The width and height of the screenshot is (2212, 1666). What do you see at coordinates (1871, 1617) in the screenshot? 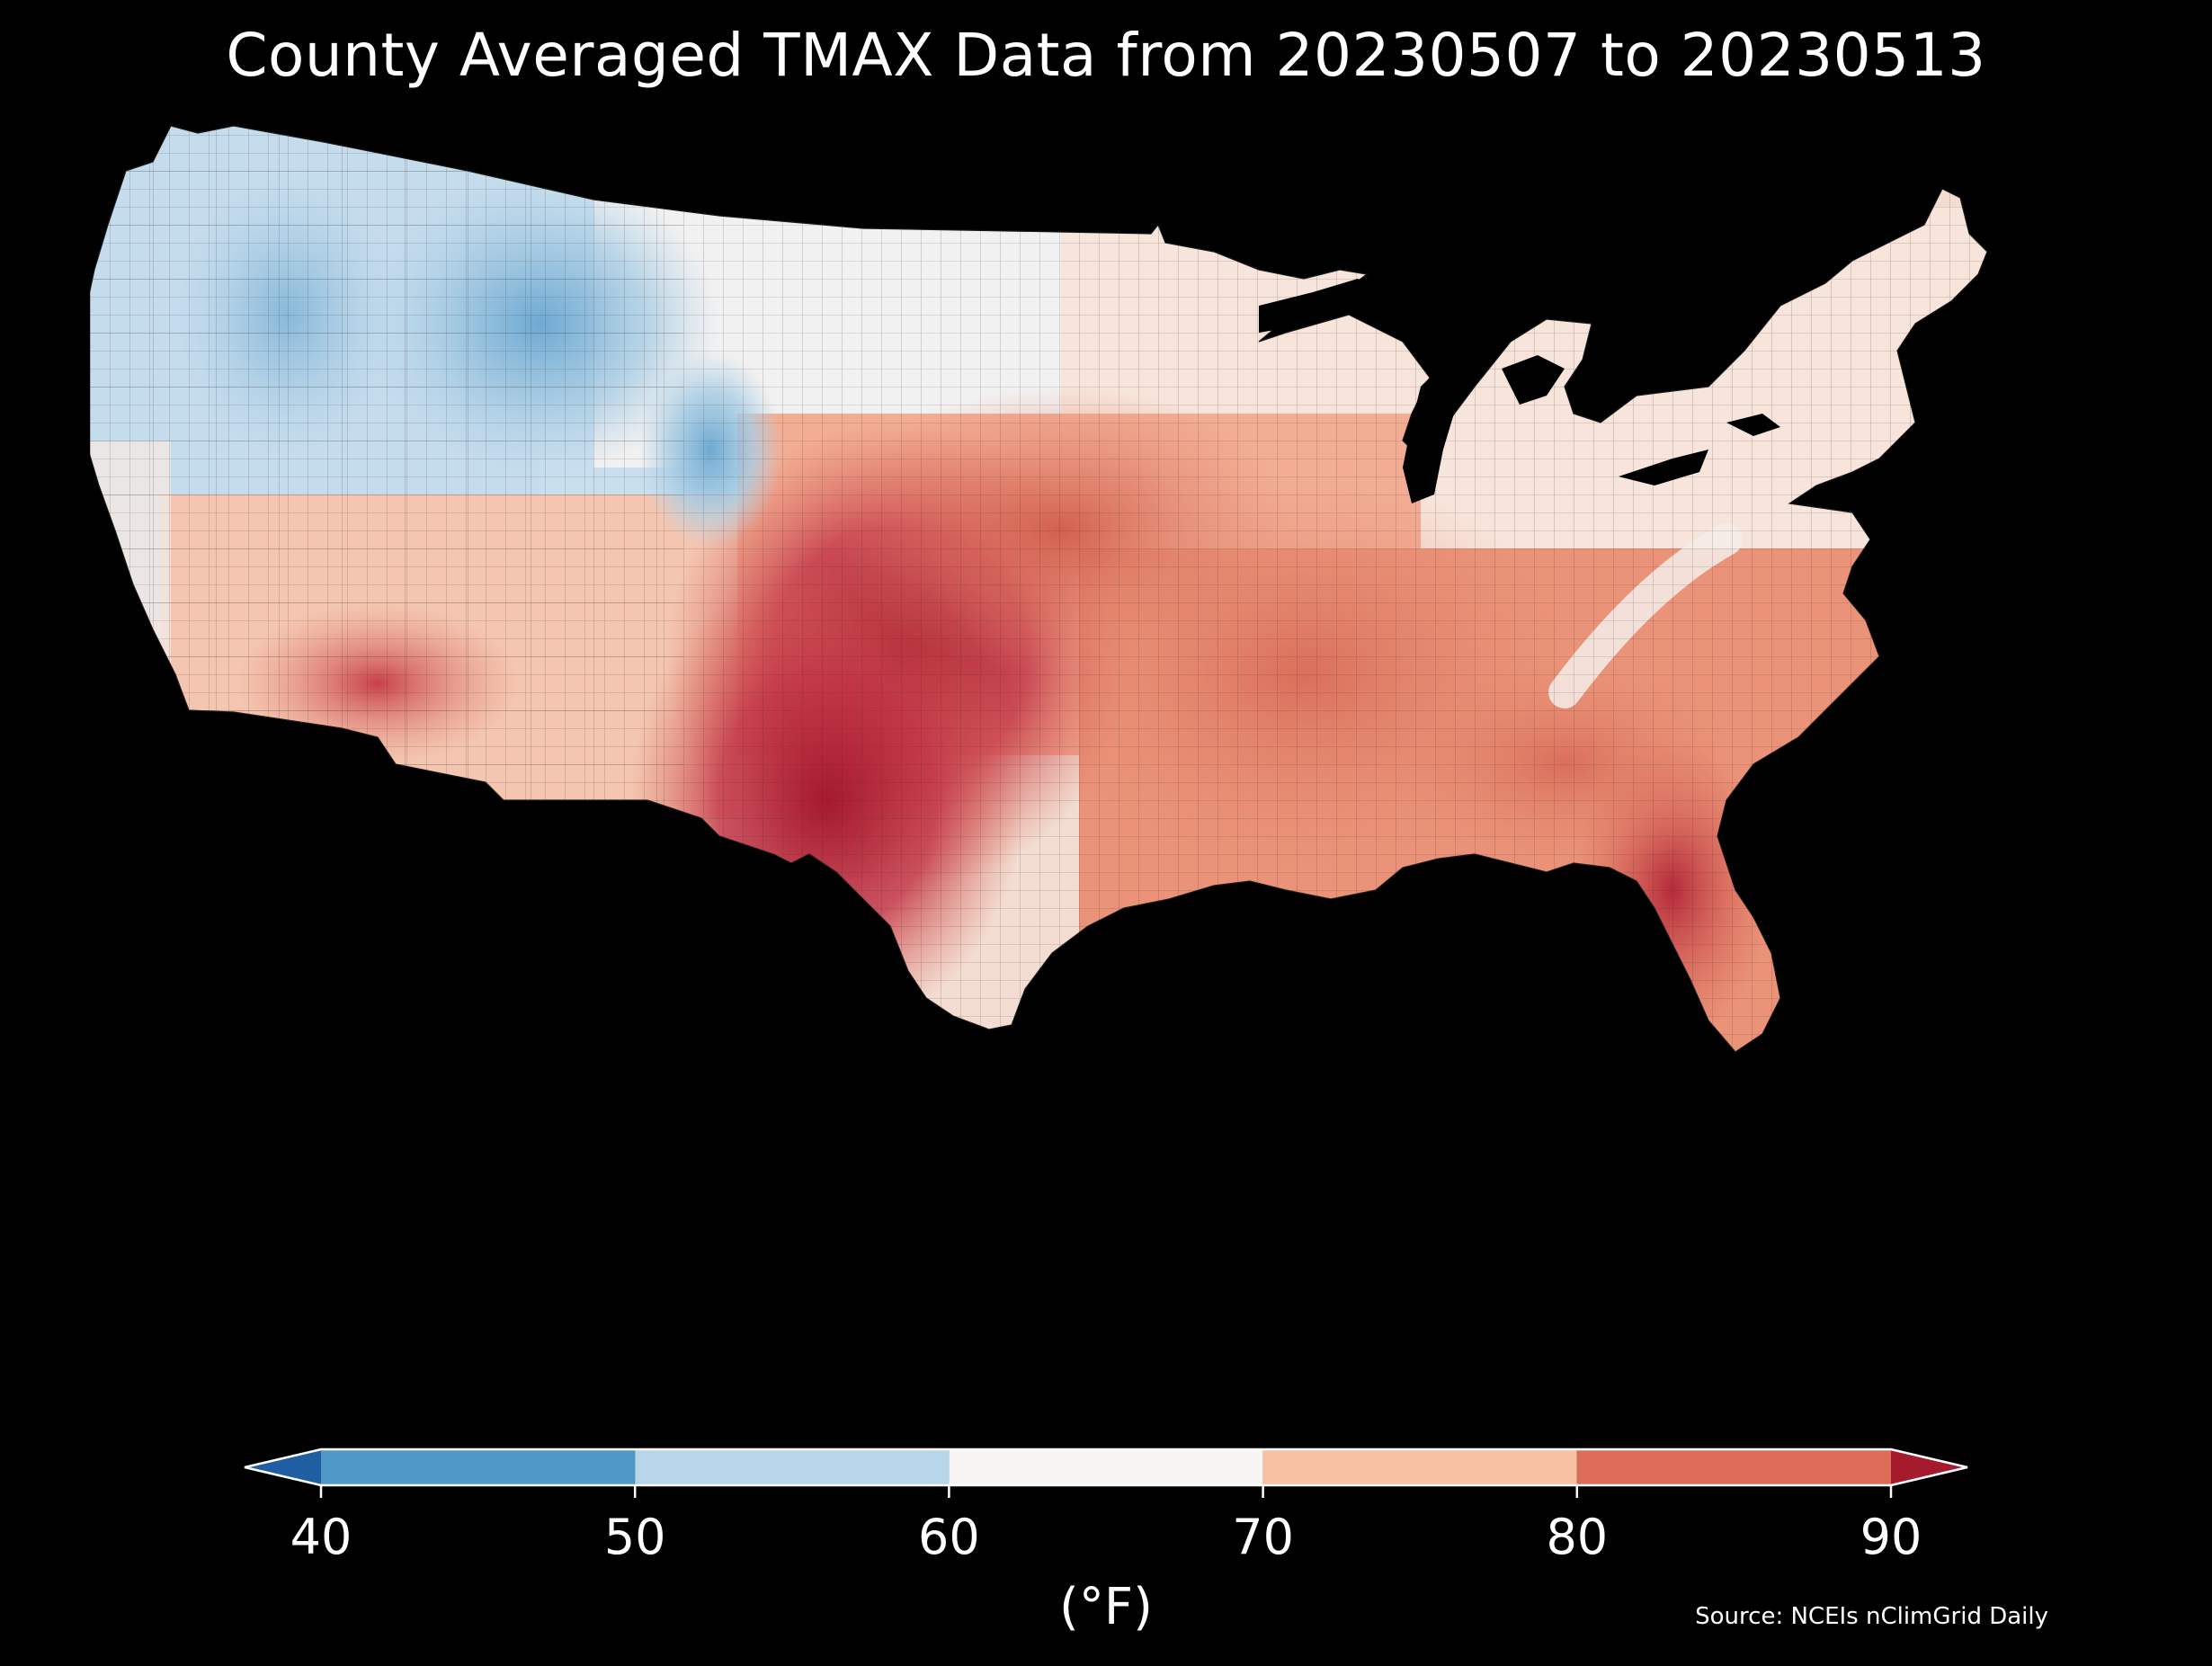
I see `source-credit: Source: NCEIs nClimGrid Daily` at bounding box center [1871, 1617].